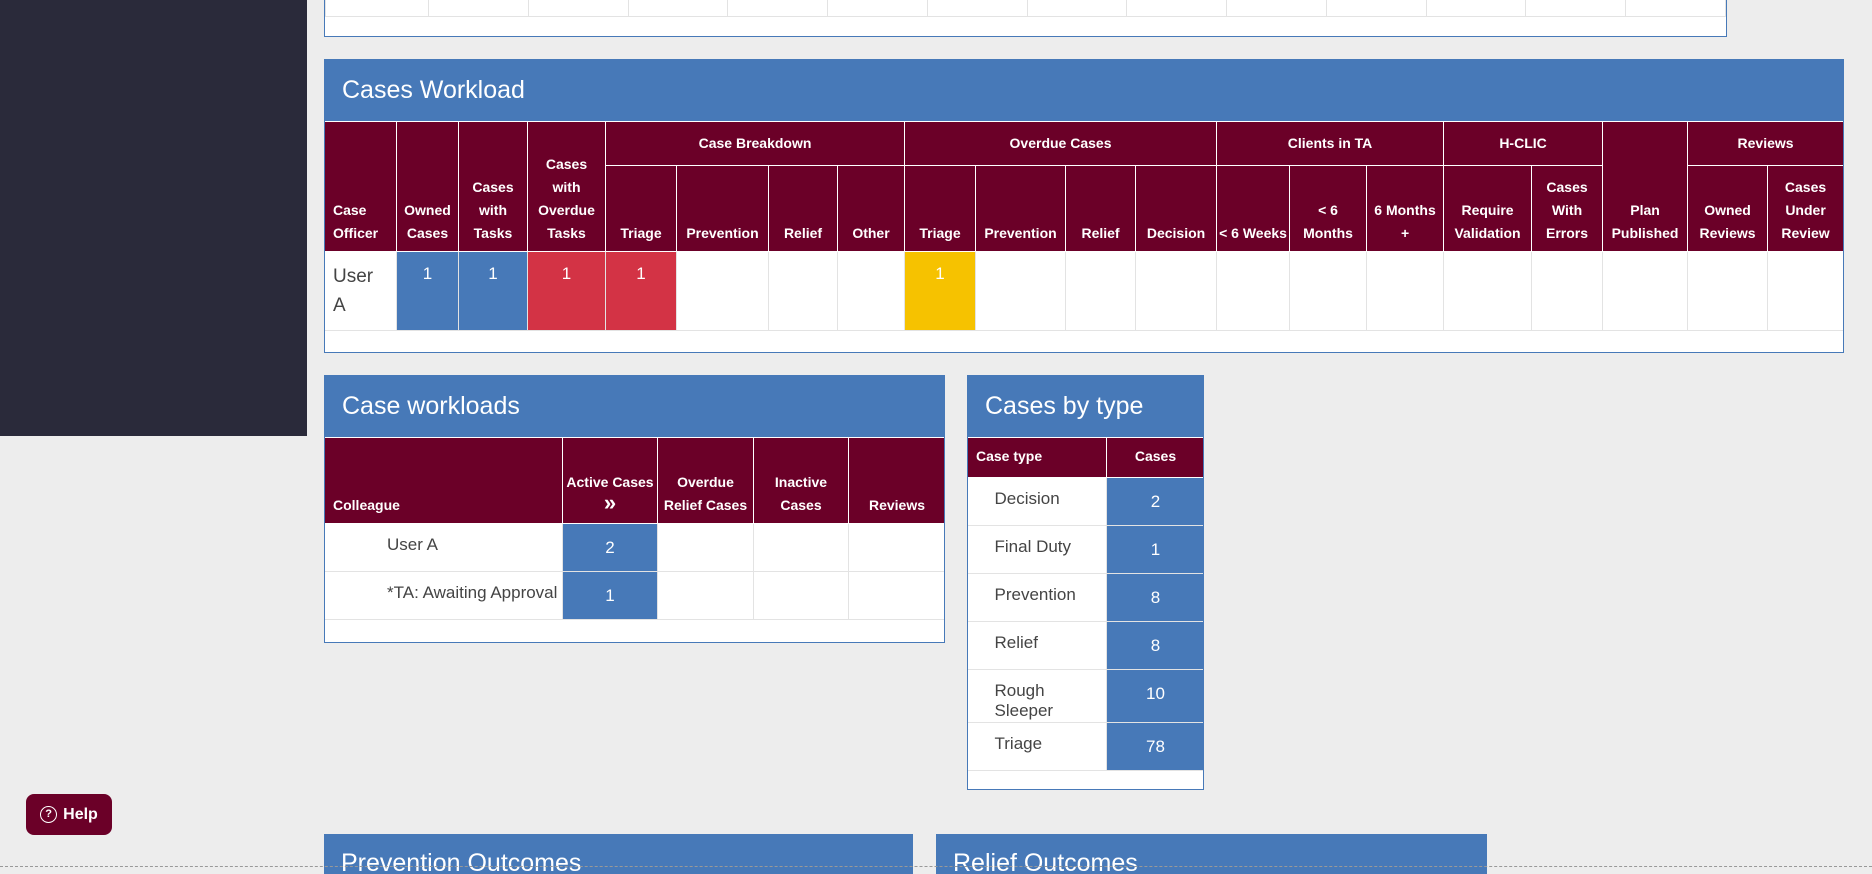 This screenshot has width=1872, height=874. I want to click on colleague-name: *TA: Awaiting Approval, so click(444, 595).